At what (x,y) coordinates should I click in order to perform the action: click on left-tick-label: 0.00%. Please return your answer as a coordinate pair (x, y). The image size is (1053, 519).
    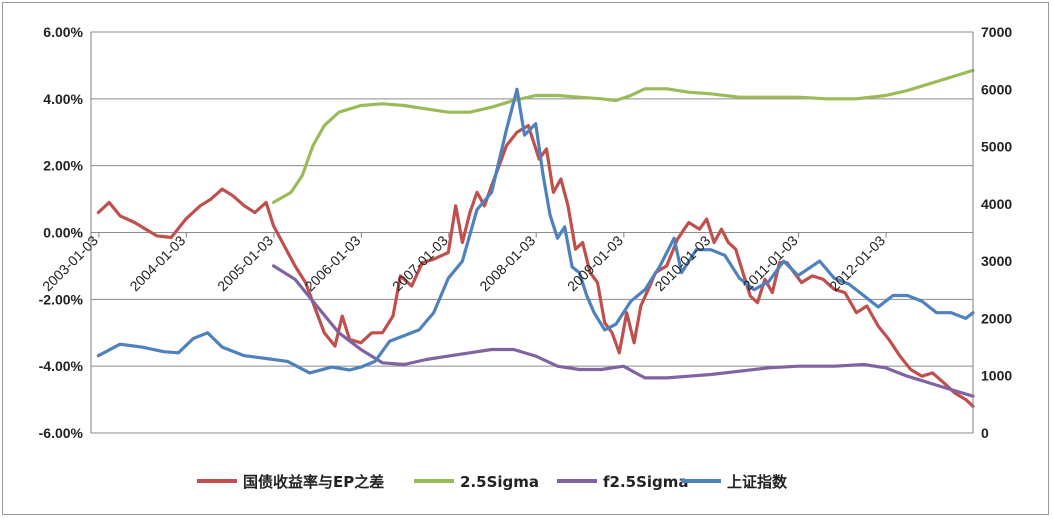
    Looking at the image, I should click on (63, 233).